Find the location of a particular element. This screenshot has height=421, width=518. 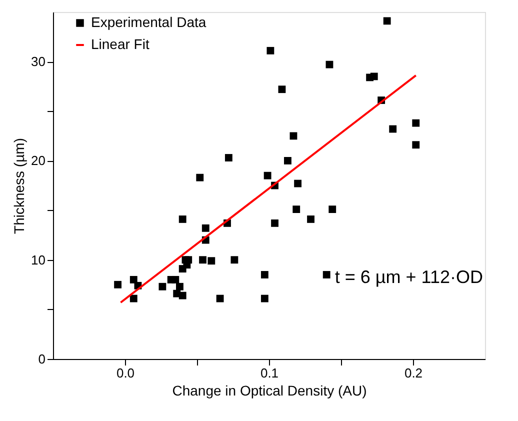

y-tick-label: 20 is located at coordinates (38, 160).